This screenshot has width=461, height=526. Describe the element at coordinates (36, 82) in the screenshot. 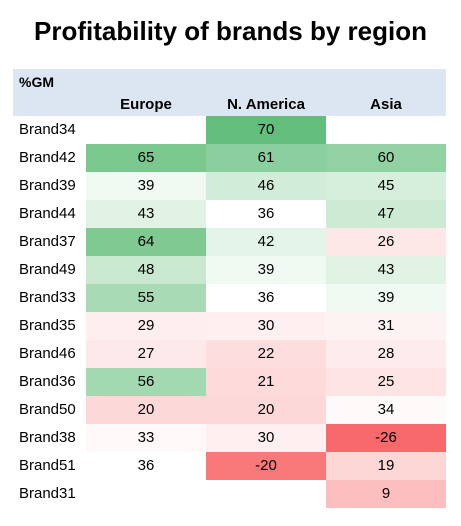

I see `corner-label: %GM` at that location.